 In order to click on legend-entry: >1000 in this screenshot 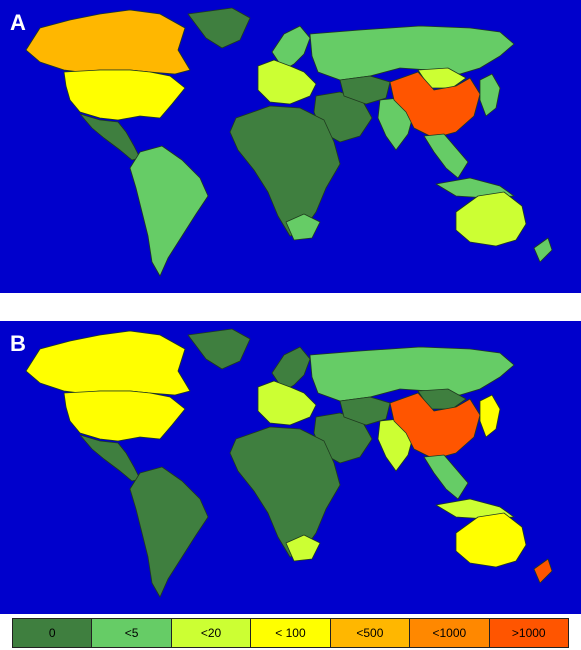, I will do `click(528, 633)`.